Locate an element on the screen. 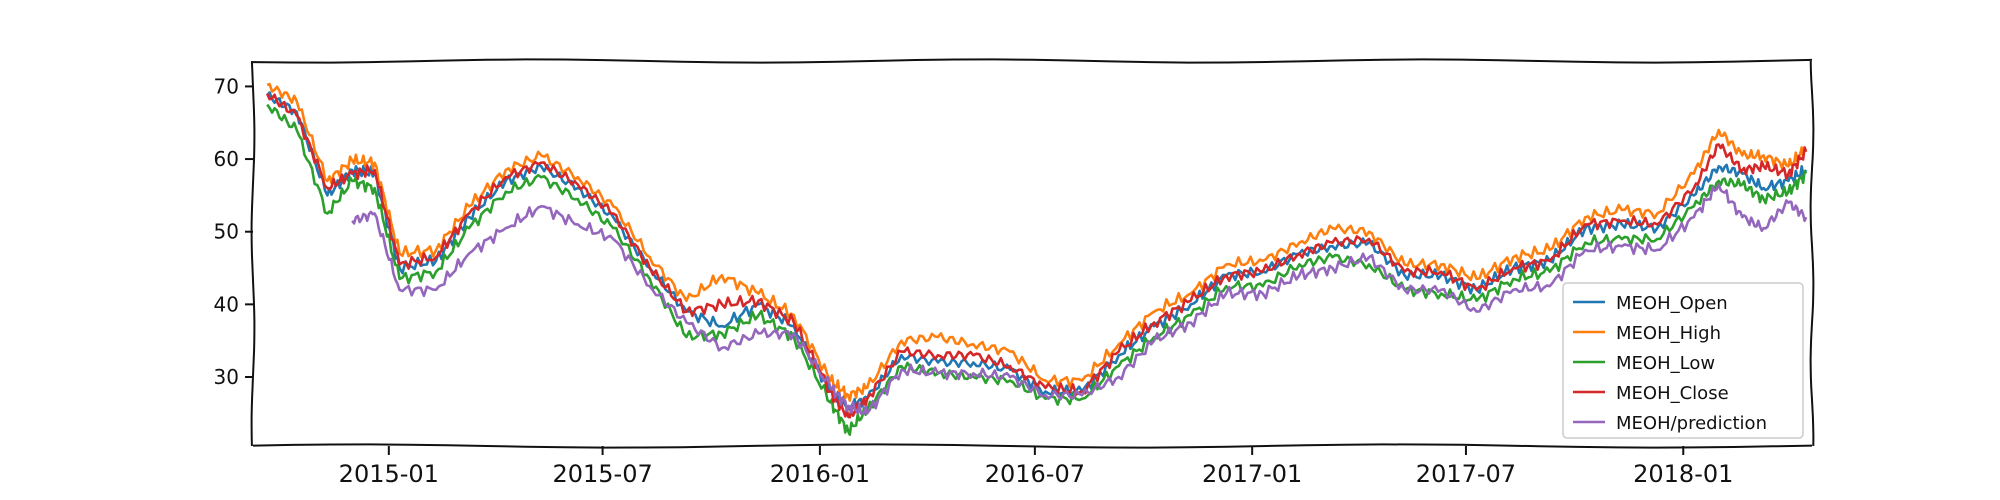 The image size is (2000, 500). y-axis: 30 40 50 60 70 is located at coordinates (233, 231).